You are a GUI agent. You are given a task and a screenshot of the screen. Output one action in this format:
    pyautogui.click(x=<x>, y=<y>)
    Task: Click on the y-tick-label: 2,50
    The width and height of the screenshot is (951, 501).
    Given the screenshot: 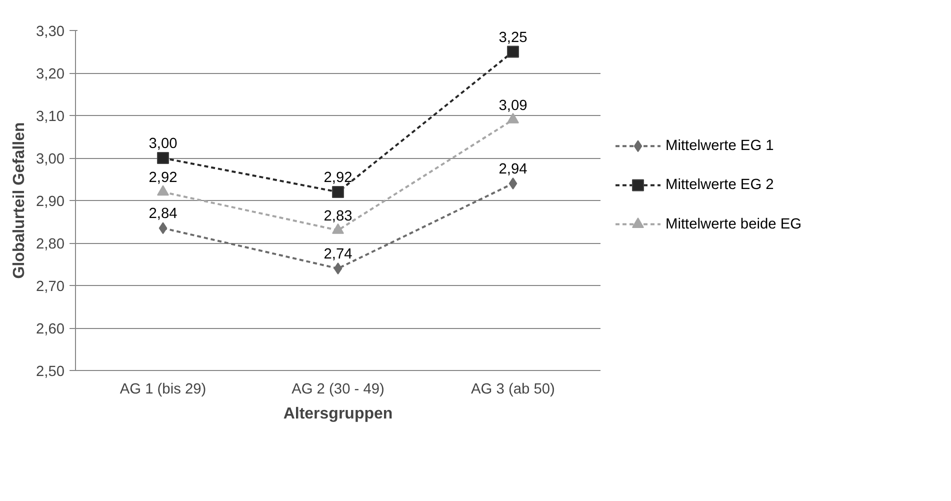 What is the action you would take?
    pyautogui.click(x=50, y=372)
    